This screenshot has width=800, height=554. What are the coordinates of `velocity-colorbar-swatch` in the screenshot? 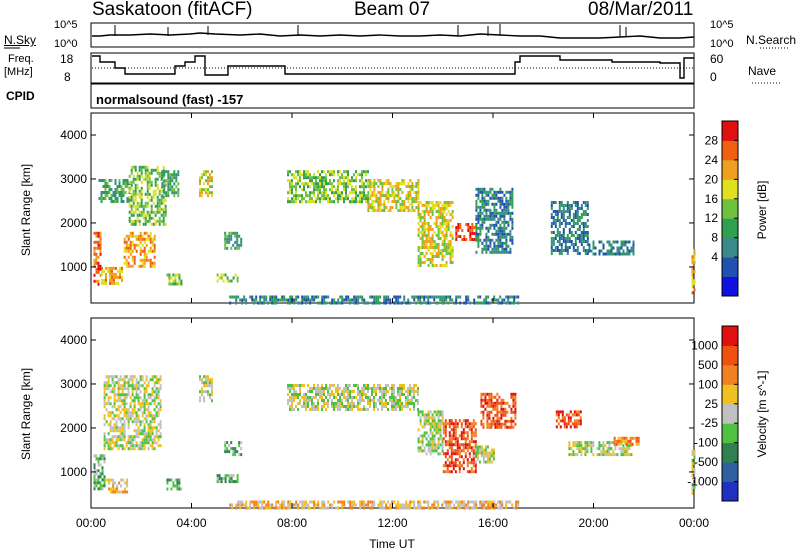 It's located at (730, 374).